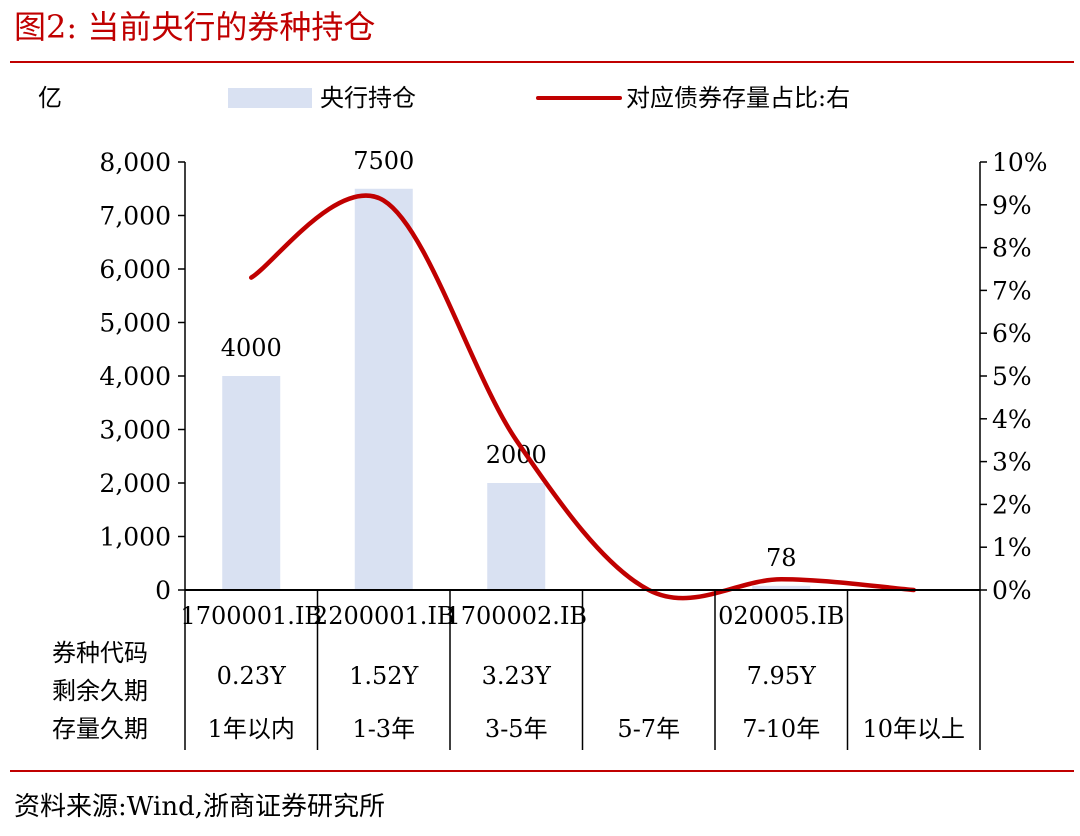 This screenshot has height=836, width=1080. What do you see at coordinates (135, 323) in the screenshot?
I see `left-tick-label-5: 5,000` at bounding box center [135, 323].